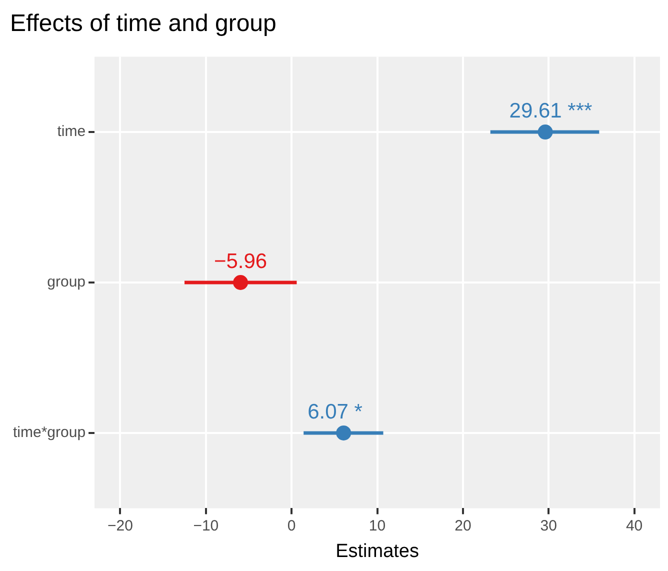 Image resolution: width=668 pixels, height=571 pixels. I want to click on y-tick-label: time, so click(71, 131).